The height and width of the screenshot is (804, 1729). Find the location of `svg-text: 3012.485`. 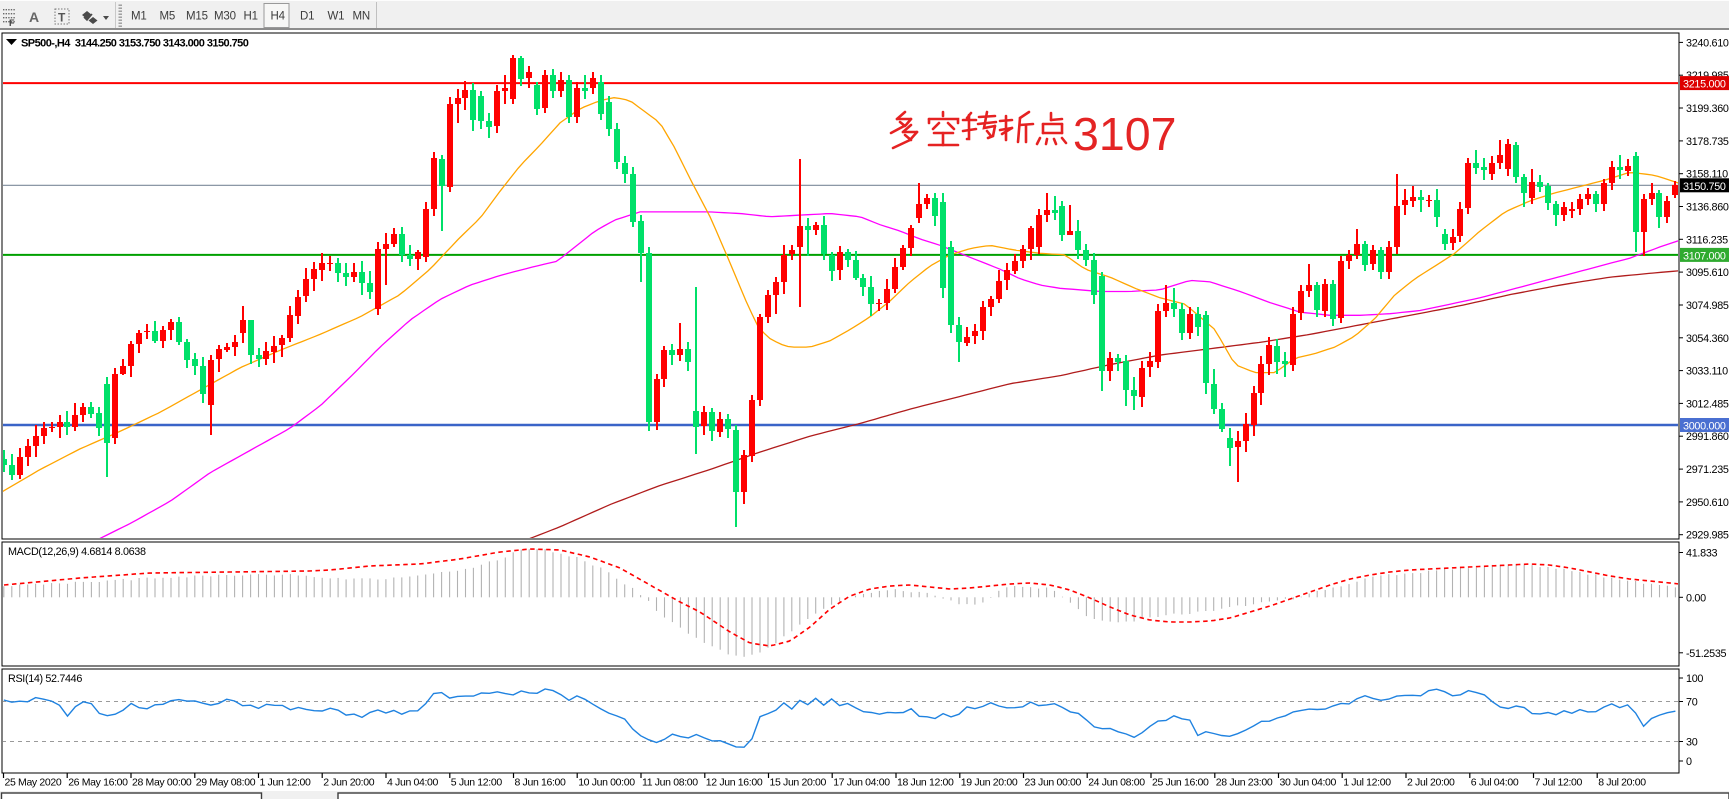

svg-text: 3012.485 is located at coordinates (1707, 404).